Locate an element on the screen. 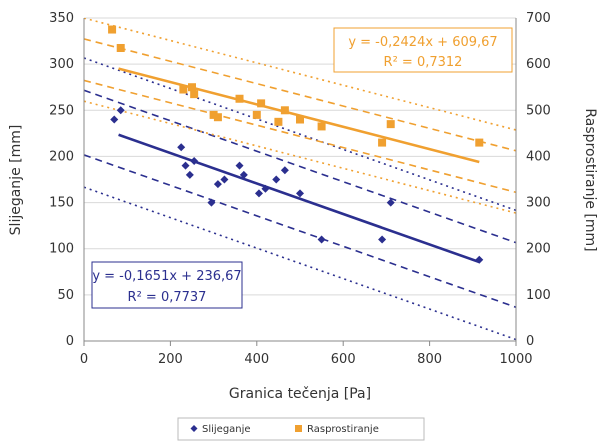  y2-tick-label: 700 is located at coordinates (538, 18).